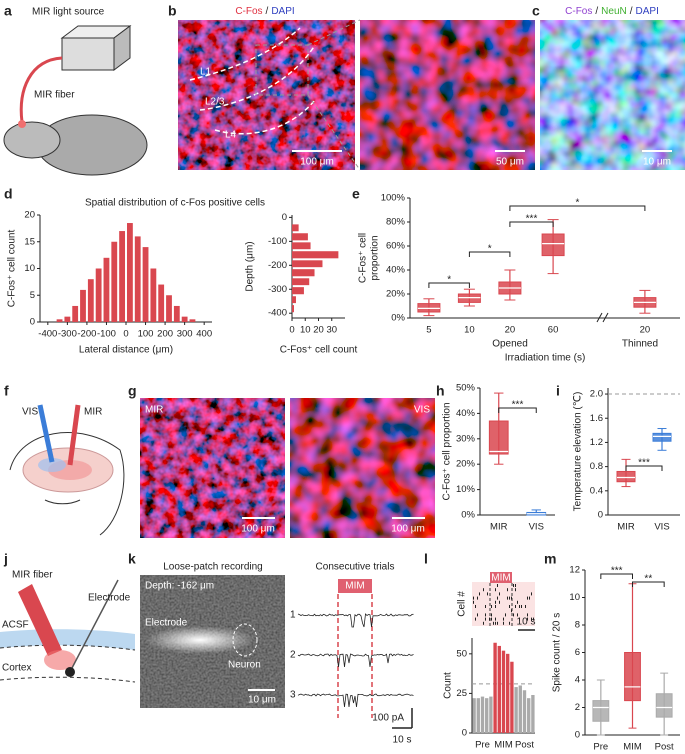 This screenshot has height=754, width=685. What do you see at coordinates (29, 215) in the screenshot?
I see `y-tick-label: 20` at bounding box center [29, 215].